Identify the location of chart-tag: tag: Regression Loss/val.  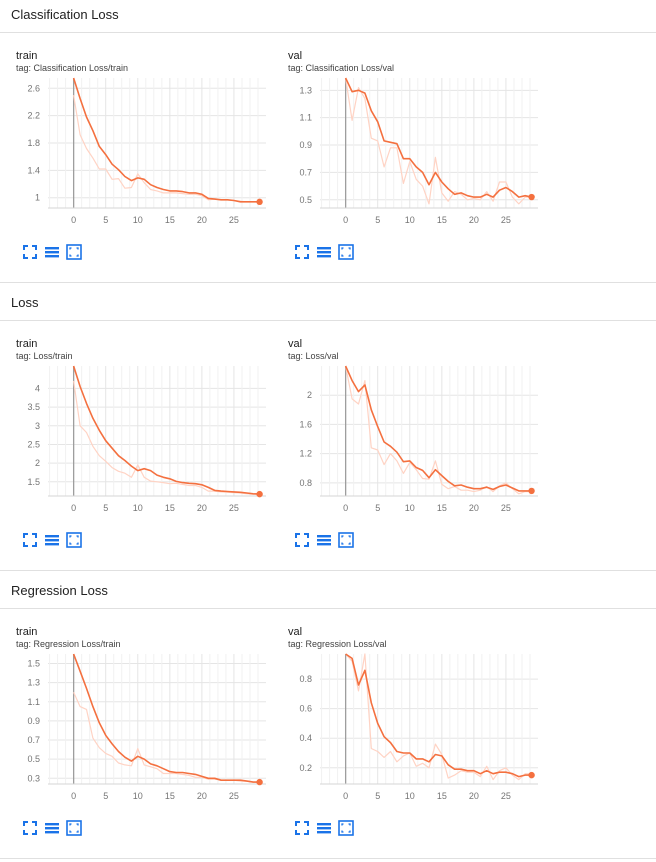
(337, 644).